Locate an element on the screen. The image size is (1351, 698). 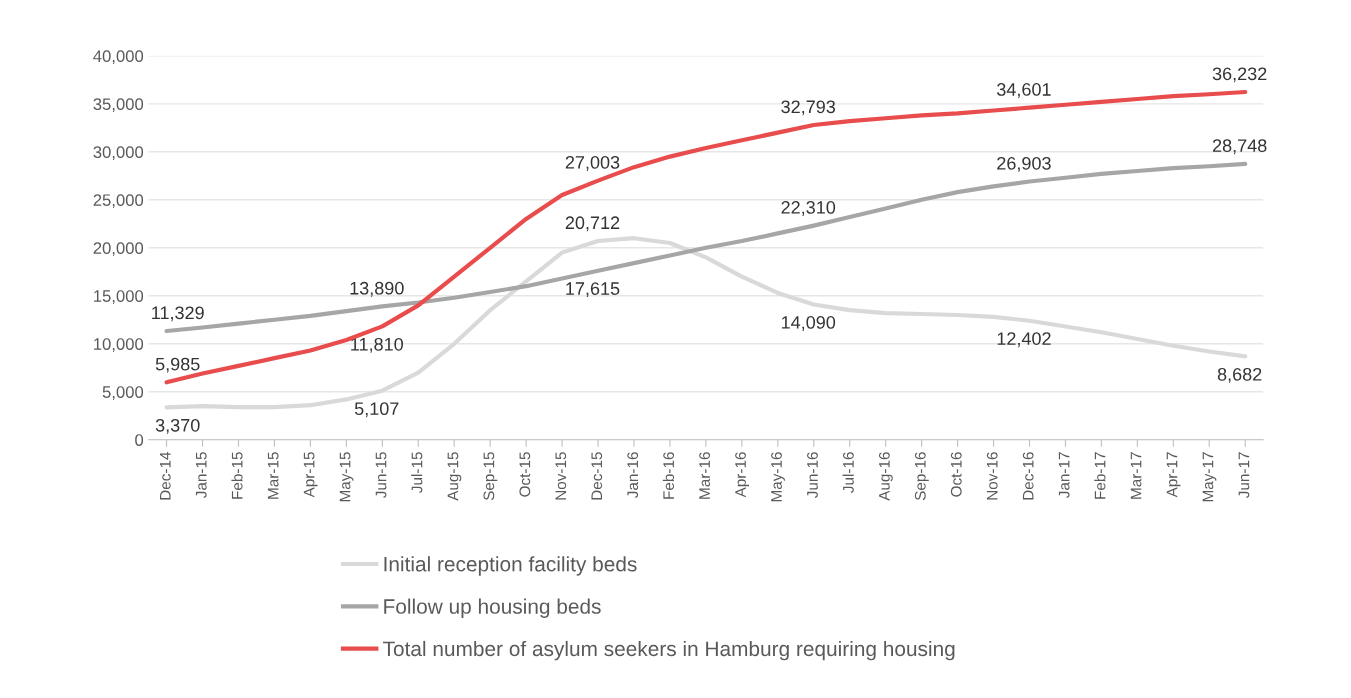
data-label: 14,090 is located at coordinates (808, 323).